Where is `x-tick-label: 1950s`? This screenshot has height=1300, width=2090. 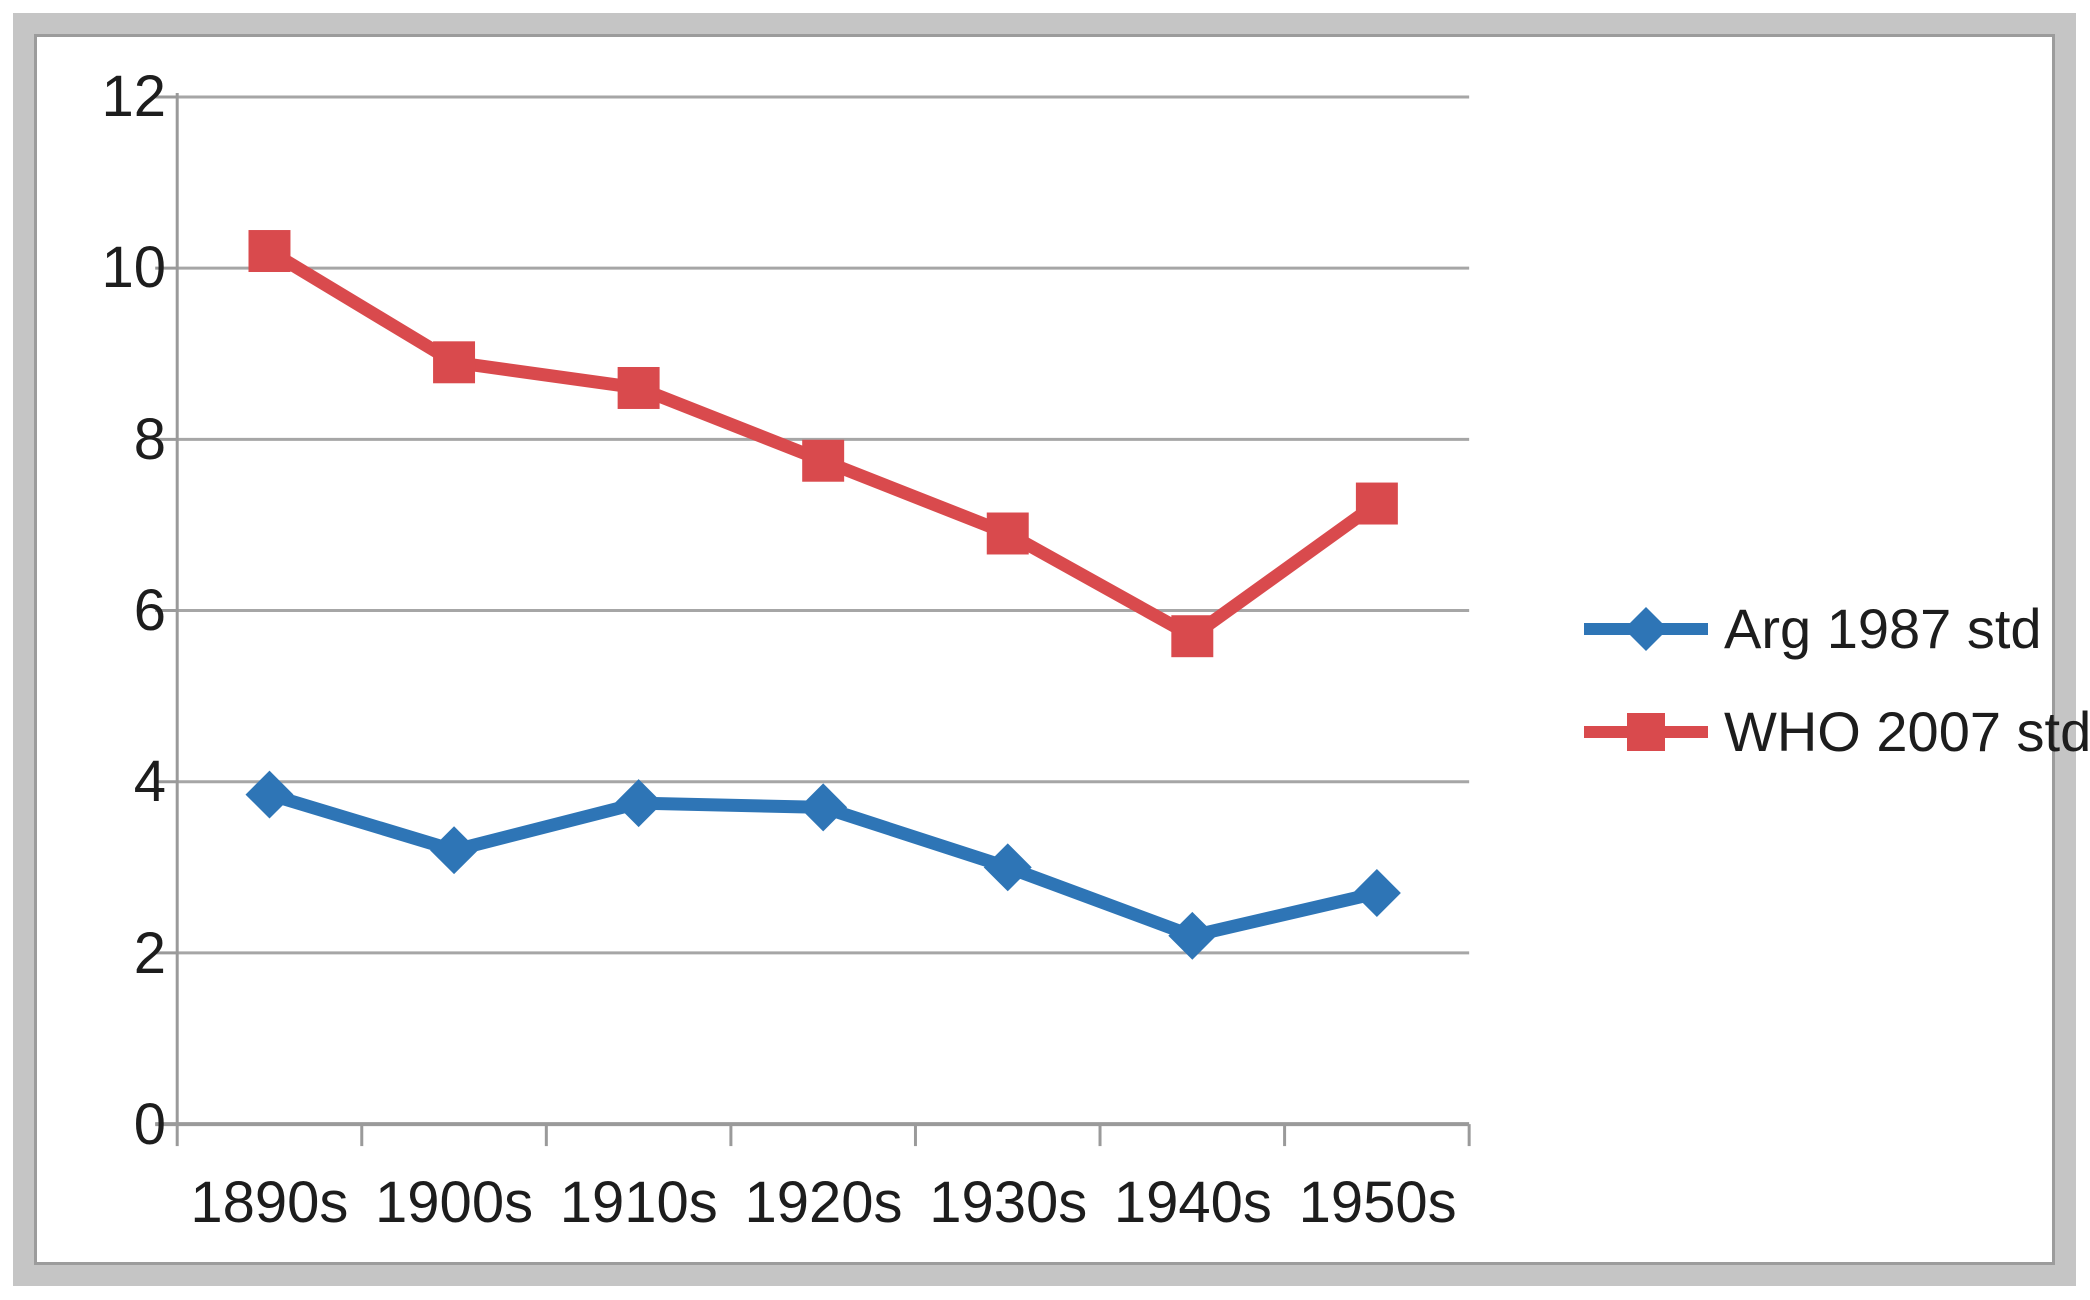 x-tick-label: 1950s is located at coordinates (1377, 1202).